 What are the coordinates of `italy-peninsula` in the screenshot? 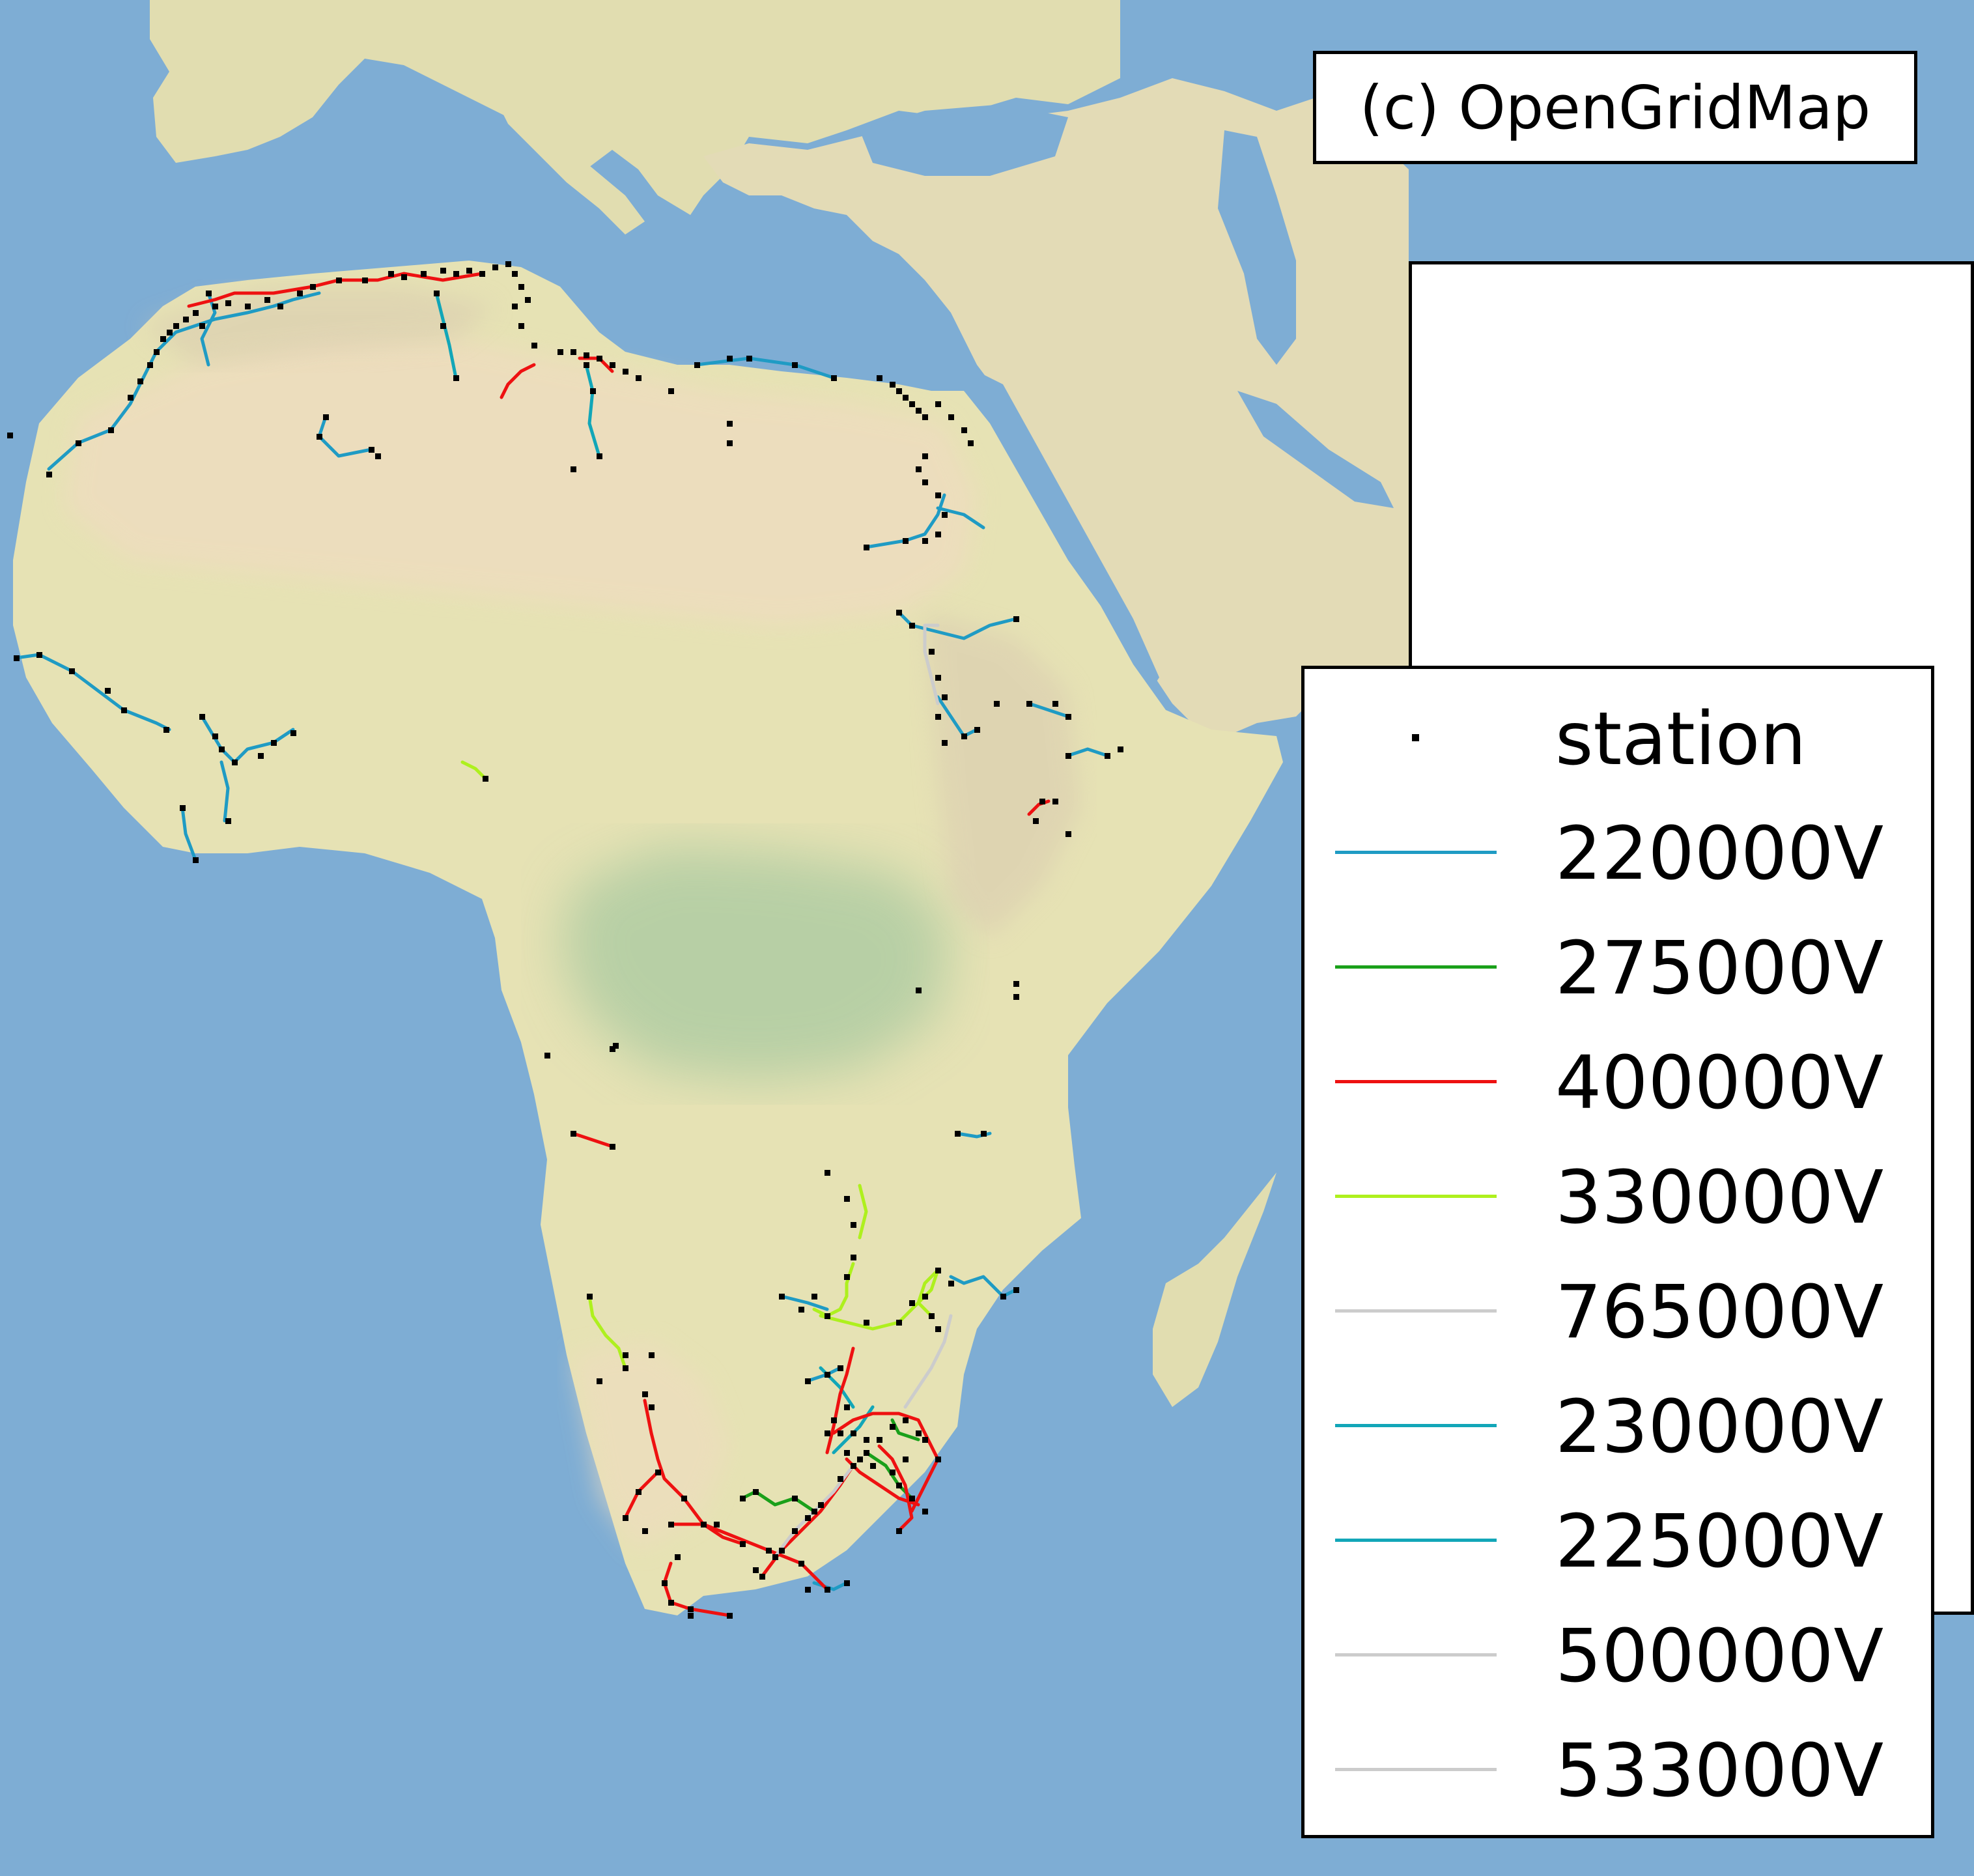 It's located at (570, 166).